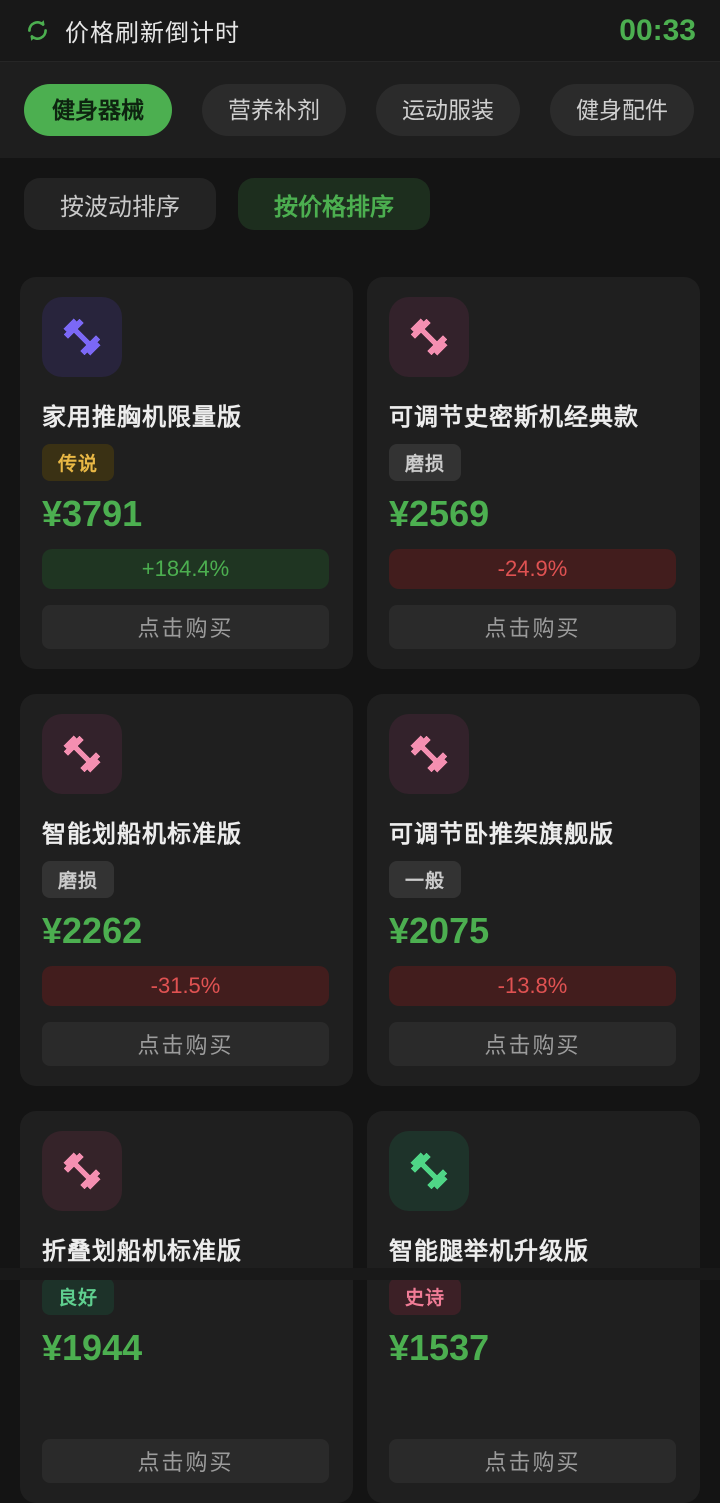 Image resolution: width=720 pixels, height=1503 pixels. Describe the element at coordinates (360, 110) in the screenshot. I see `category-tab-bar: 健身器械 营养补剂 运动服装 健身配件 康复器材` at that location.